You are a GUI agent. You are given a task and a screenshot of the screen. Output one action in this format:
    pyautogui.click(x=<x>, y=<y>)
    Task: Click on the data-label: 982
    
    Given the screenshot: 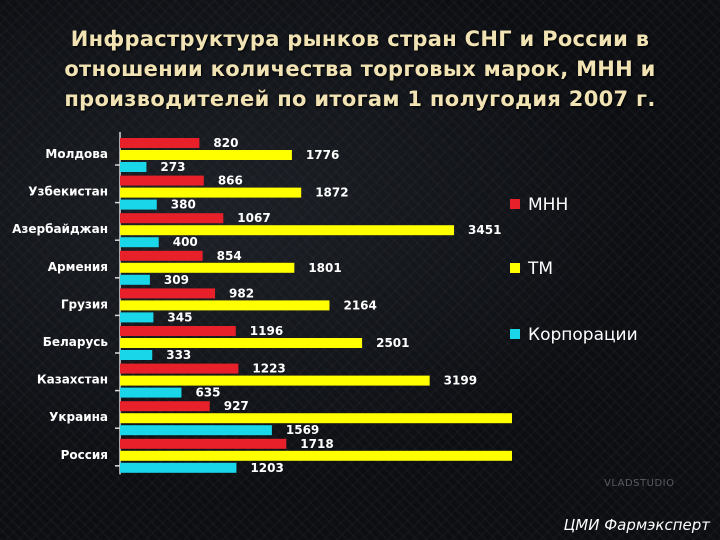 What is the action you would take?
    pyautogui.click(x=241, y=293)
    